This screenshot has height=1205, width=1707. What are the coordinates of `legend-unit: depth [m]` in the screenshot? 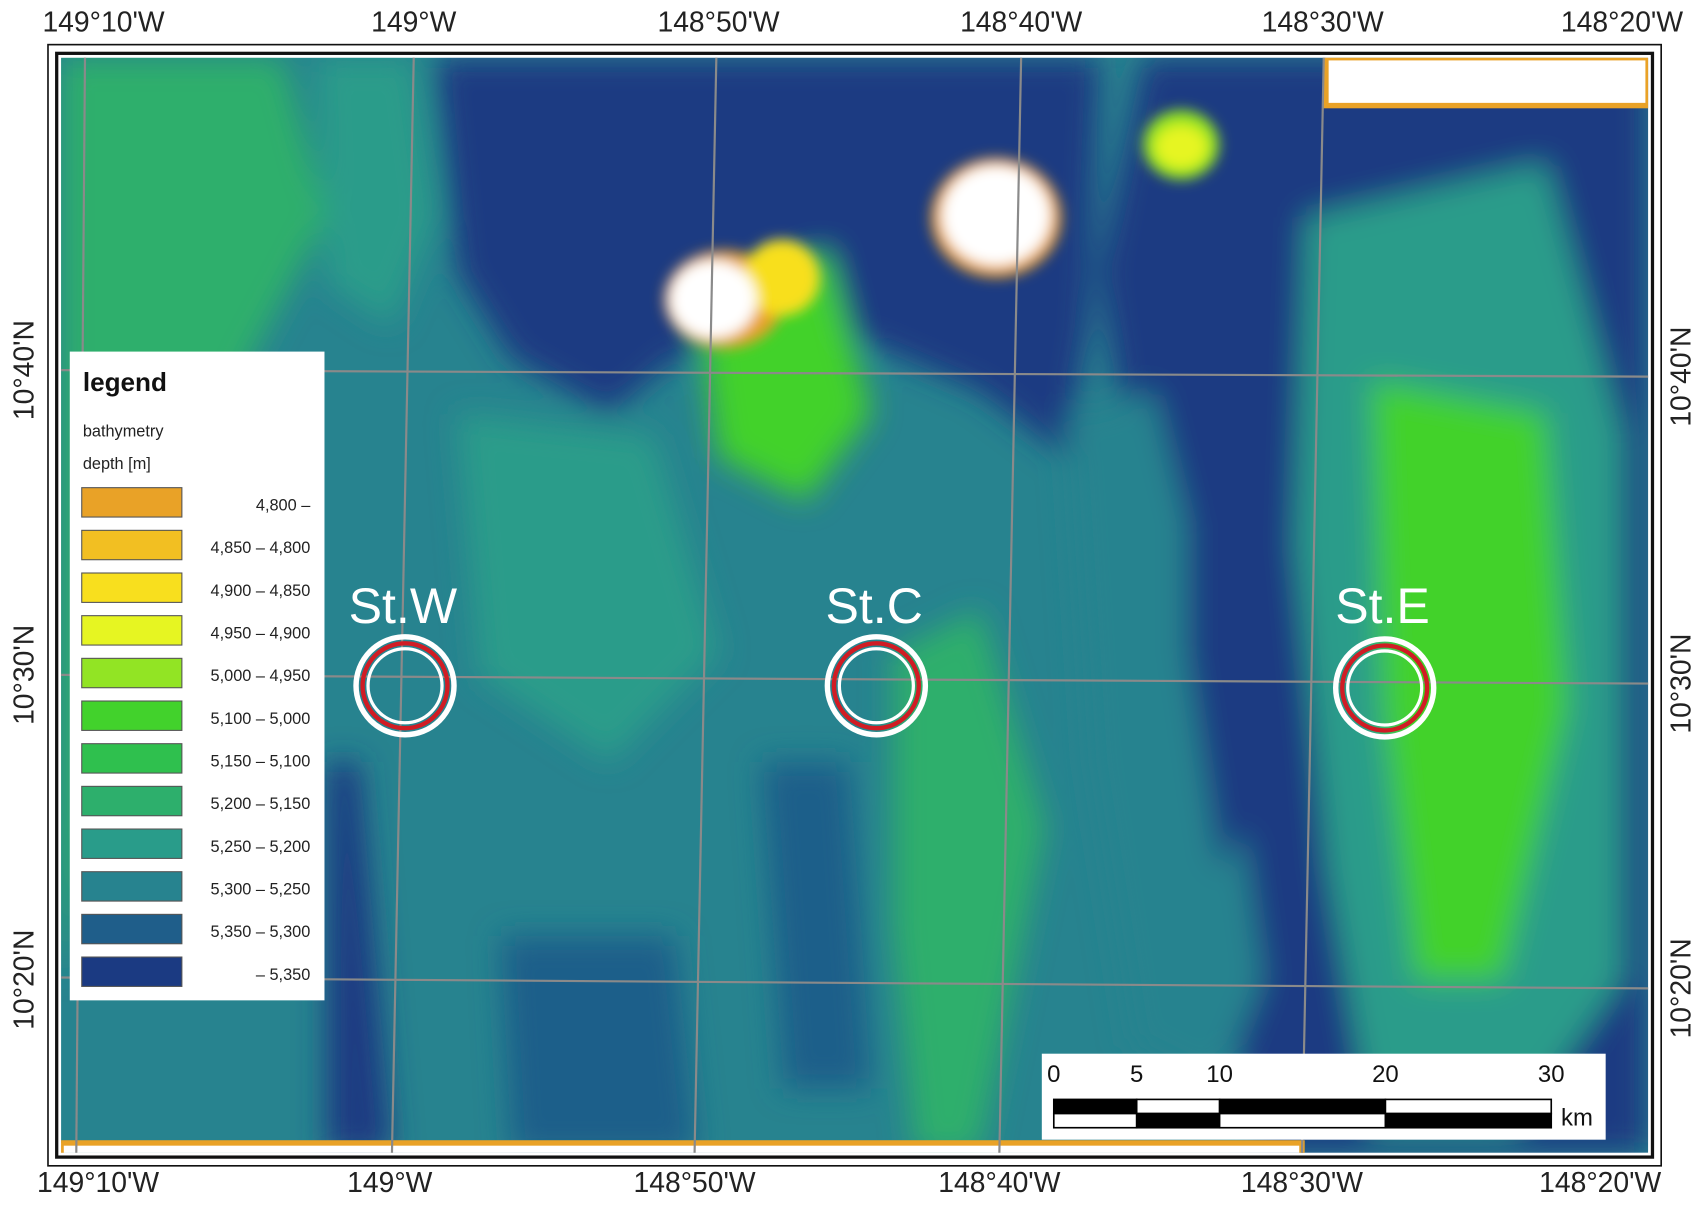 It's located at (117, 464).